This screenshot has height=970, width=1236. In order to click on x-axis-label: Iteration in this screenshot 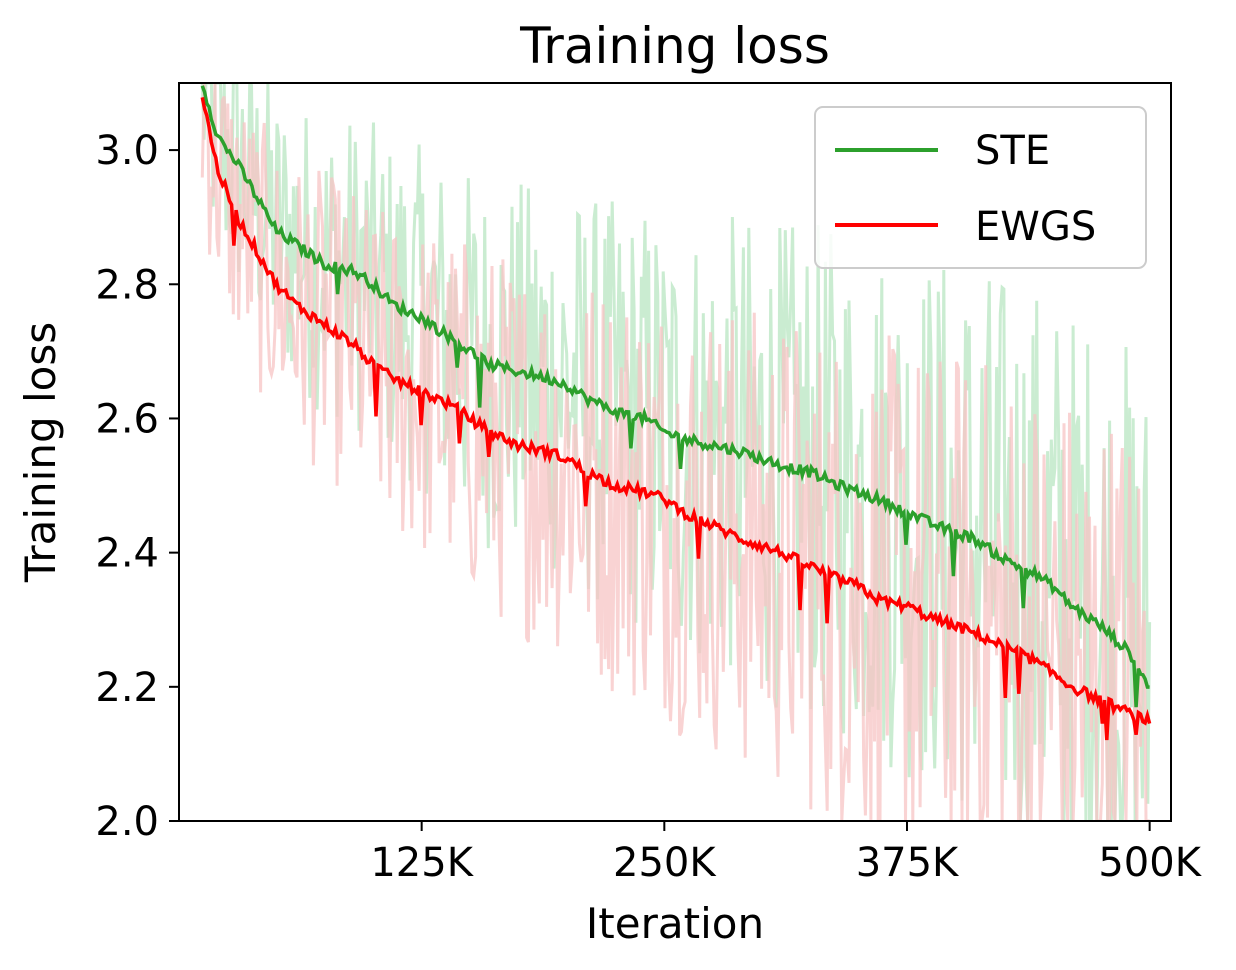, I will do `click(675, 923)`.